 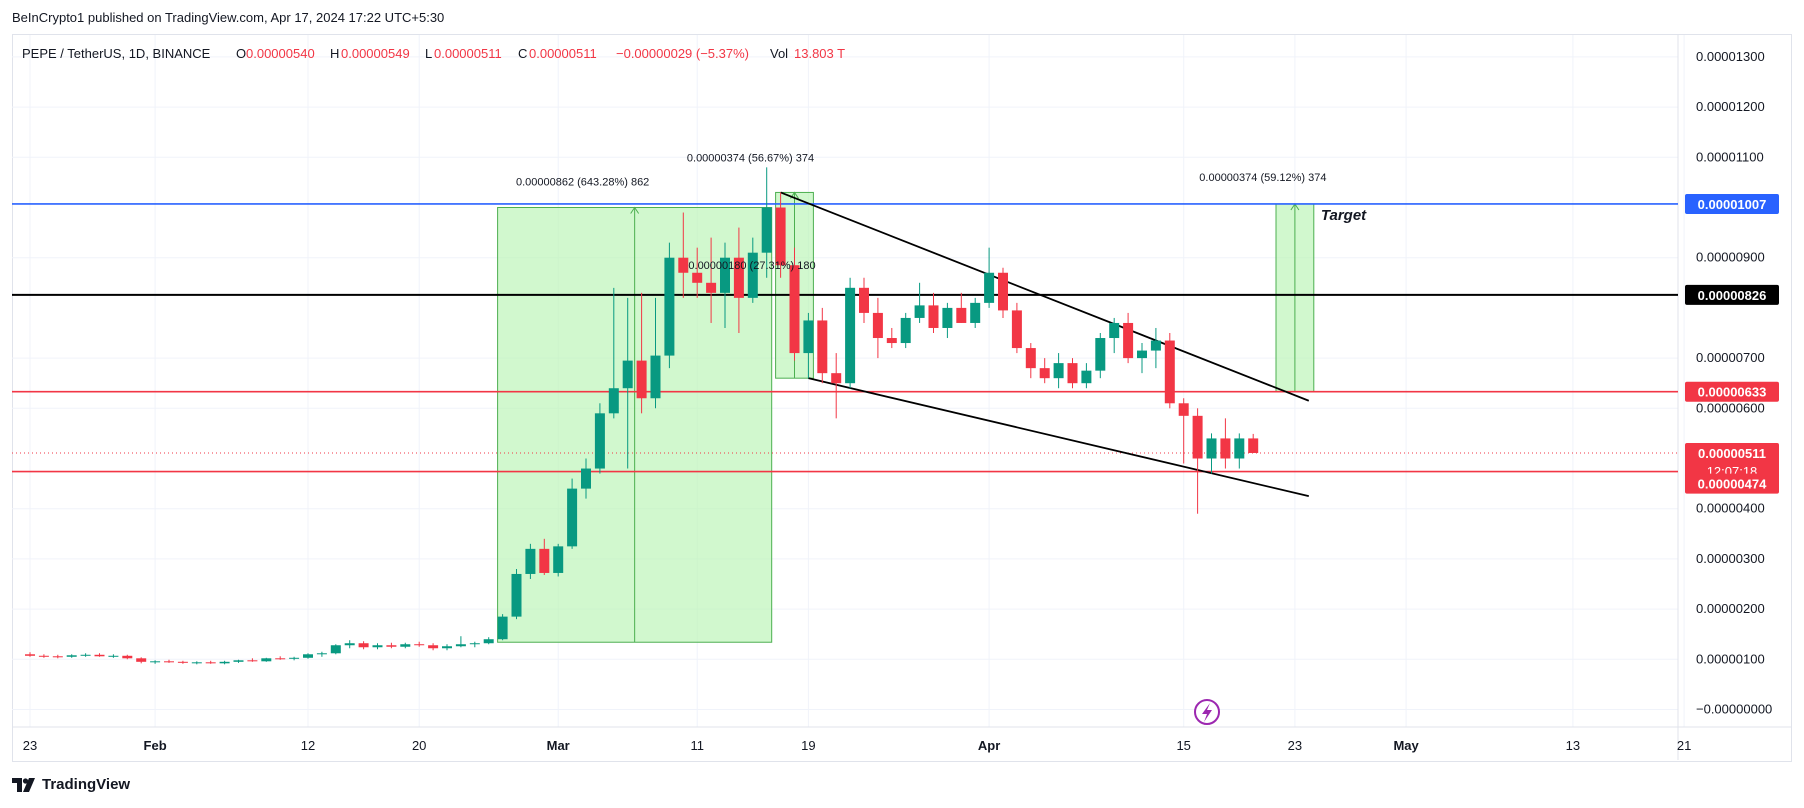 I want to click on price-tag-red-upper-text: 0.00000633, so click(x=1732, y=392).